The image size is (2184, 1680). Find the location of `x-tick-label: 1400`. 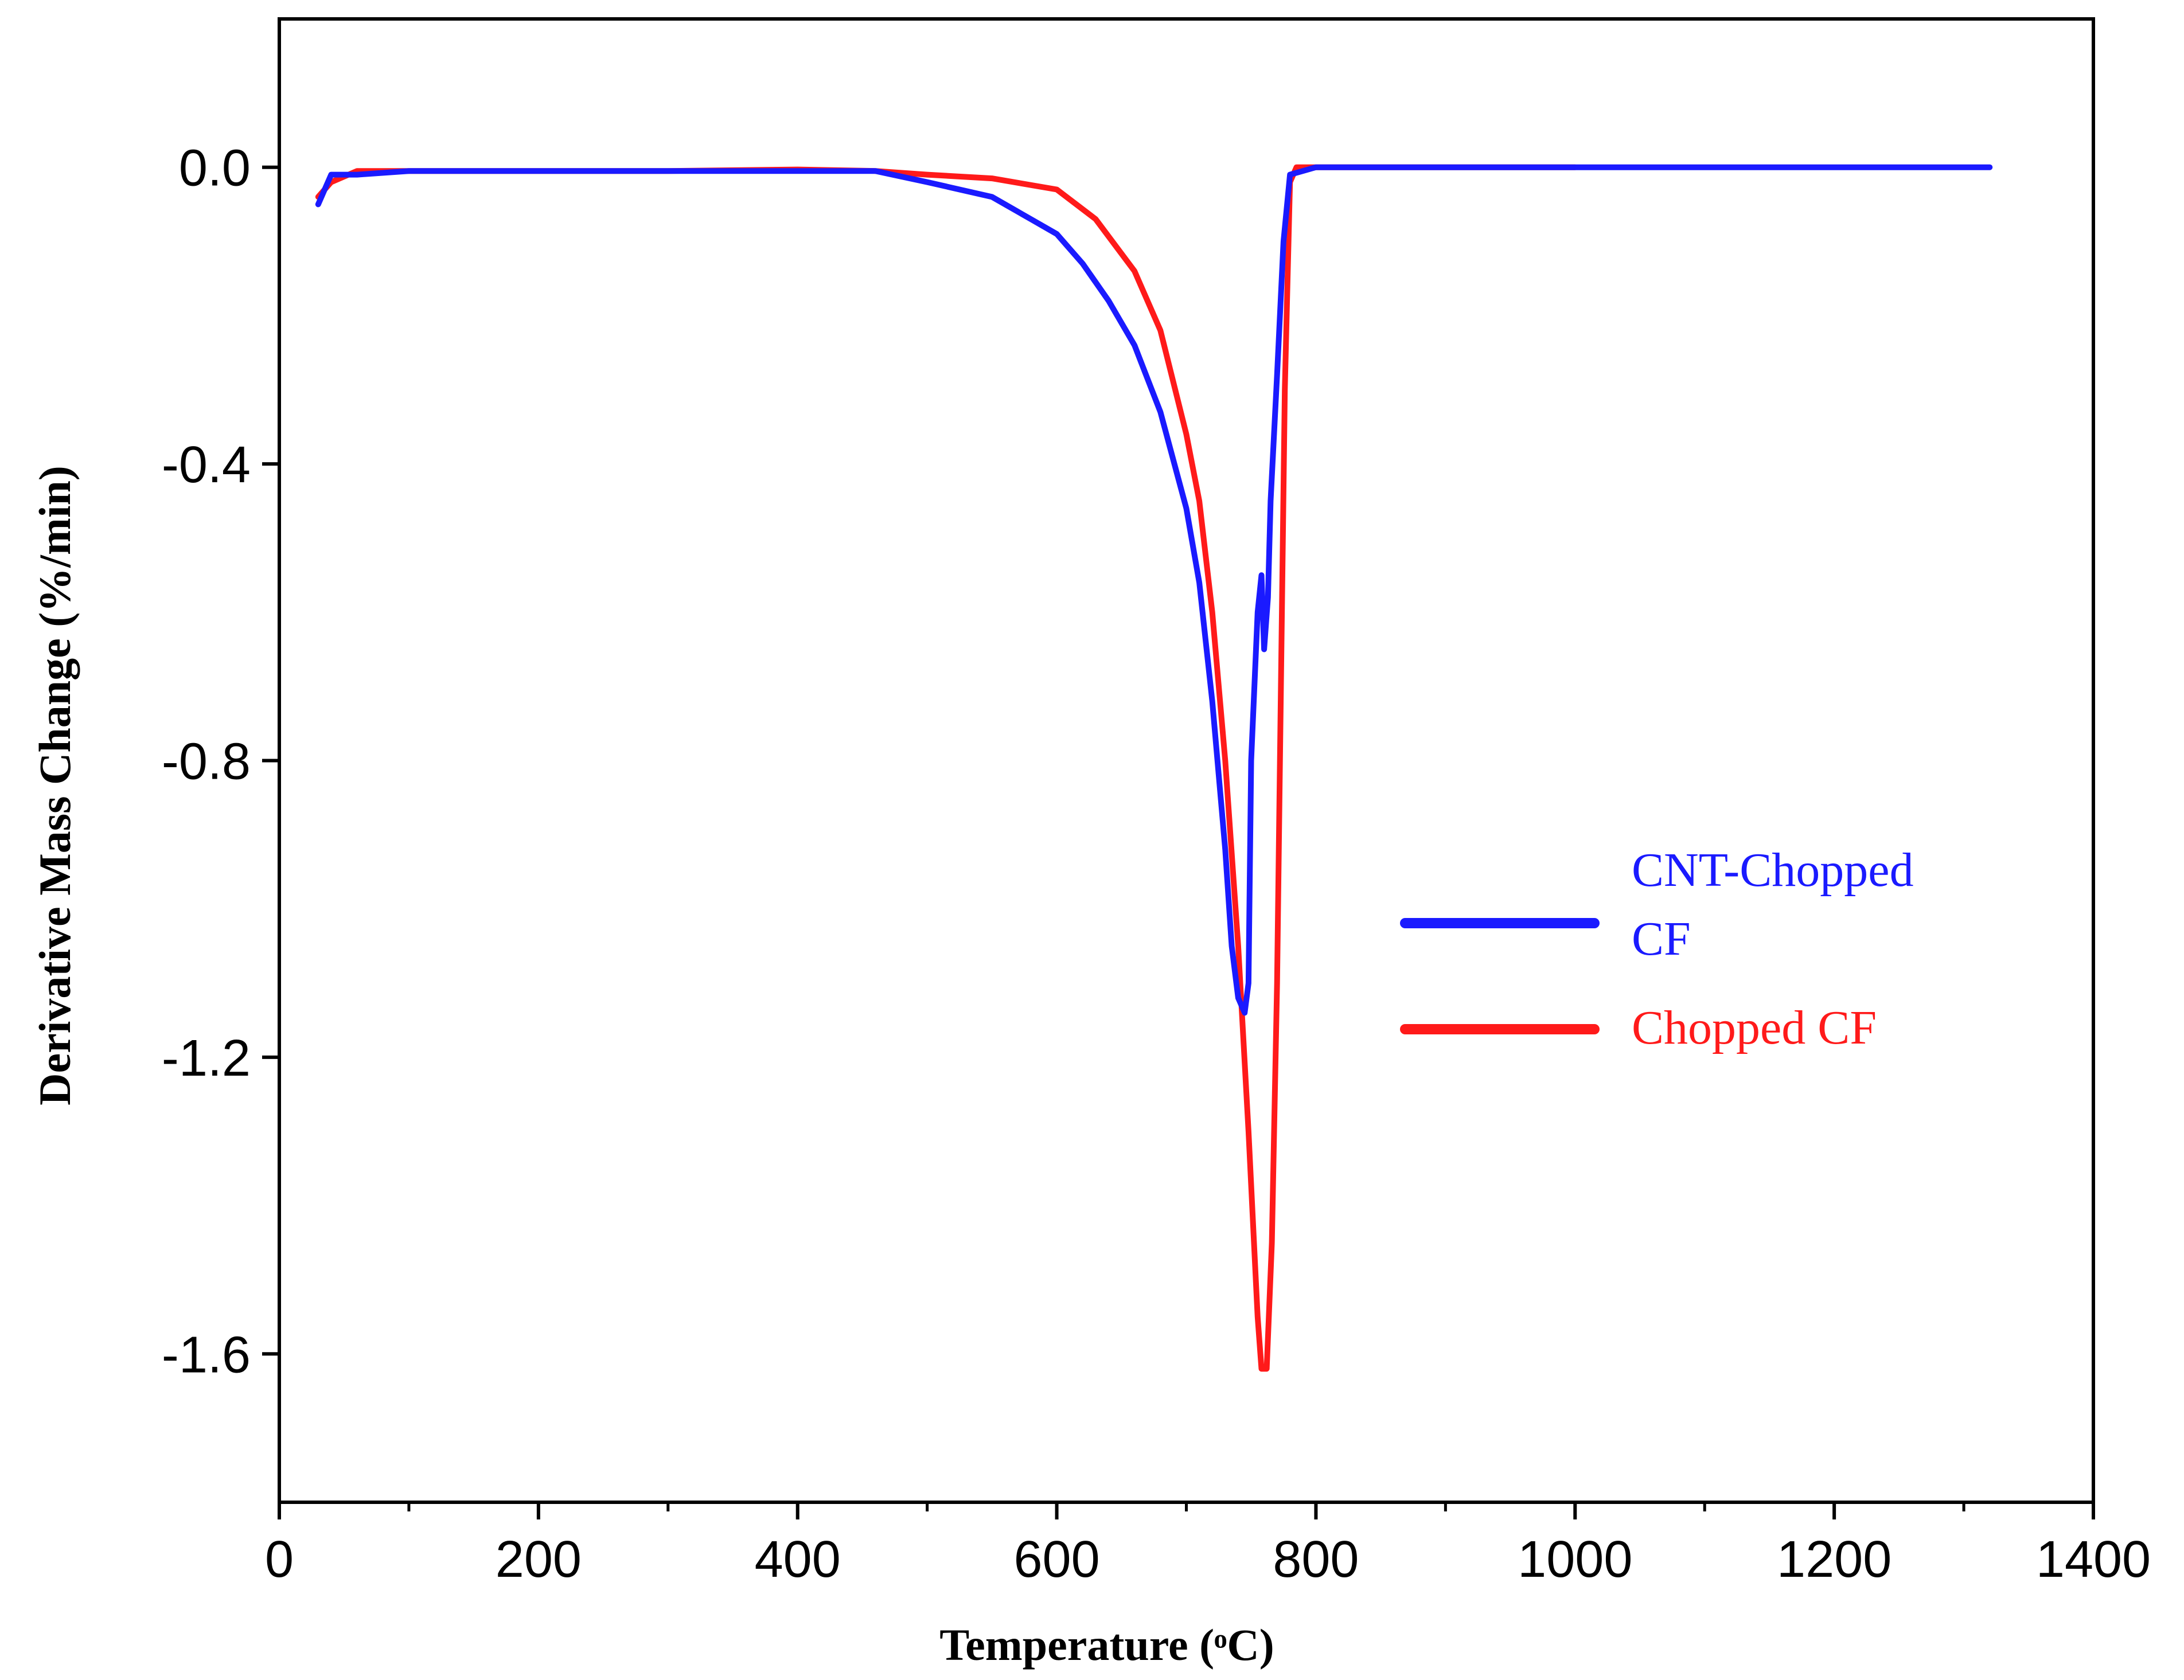

x-tick-label: 1400 is located at coordinates (2093, 1559).